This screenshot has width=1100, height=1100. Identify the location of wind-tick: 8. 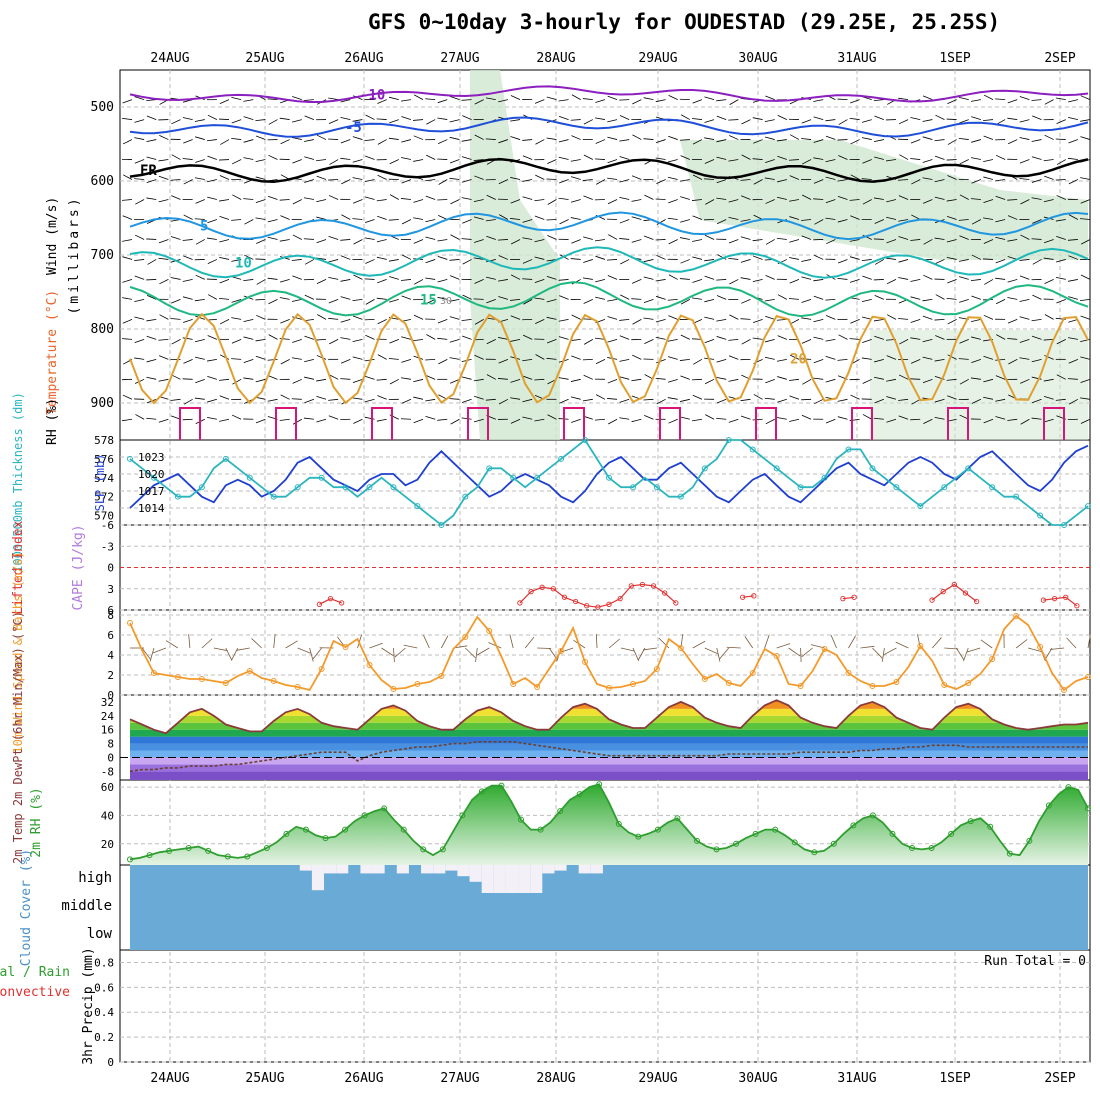
(110, 615).